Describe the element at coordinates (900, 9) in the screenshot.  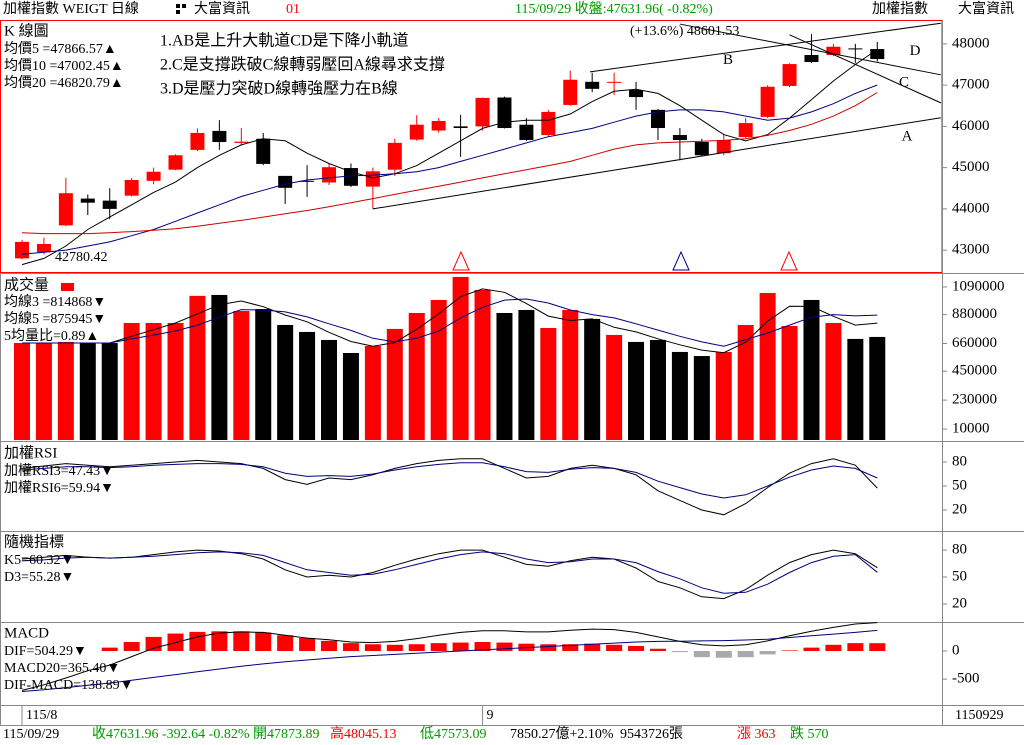
I see `header-right-name: 加權指數` at that location.